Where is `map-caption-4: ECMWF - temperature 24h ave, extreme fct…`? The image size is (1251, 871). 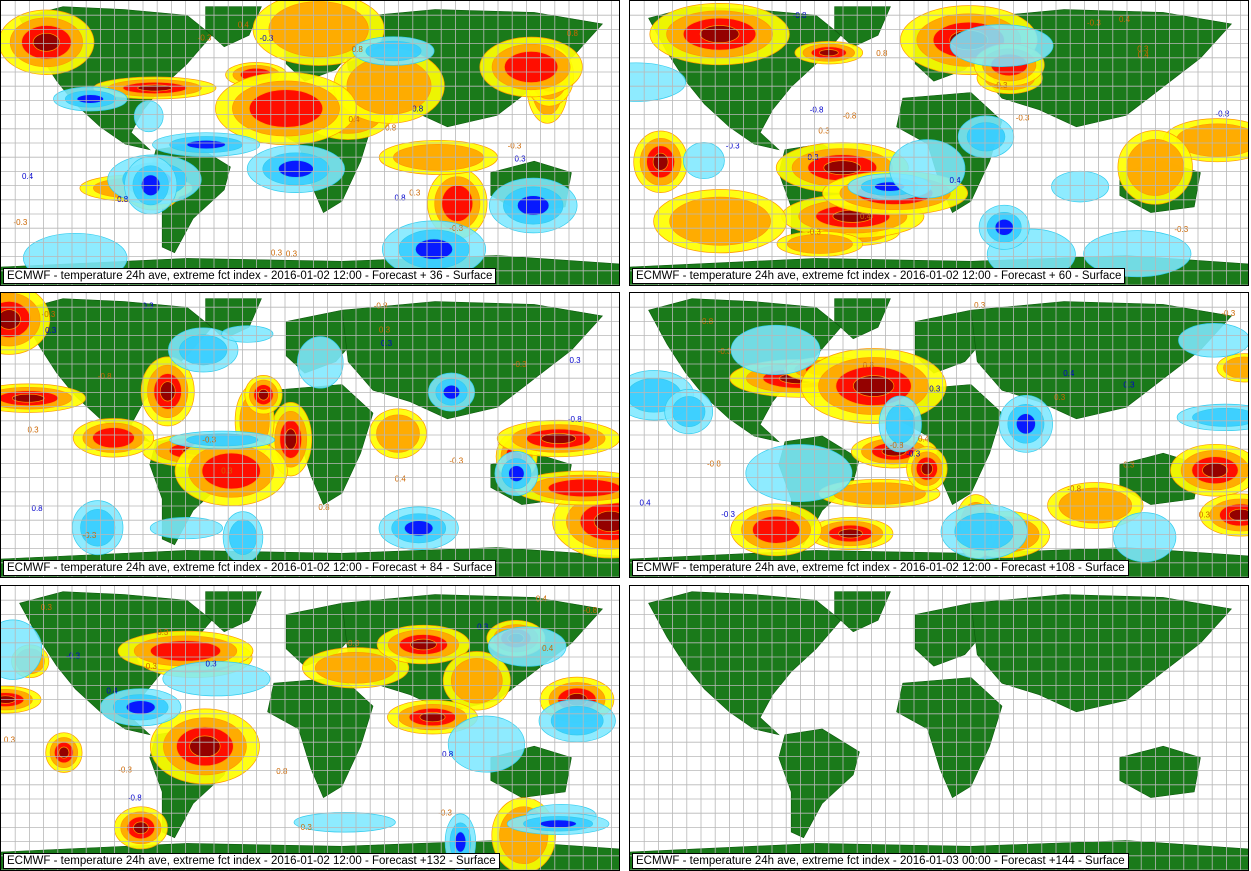
map-caption-4: ECMWF - temperature 24h ave, extreme fct… is located at coordinates (880, 568).